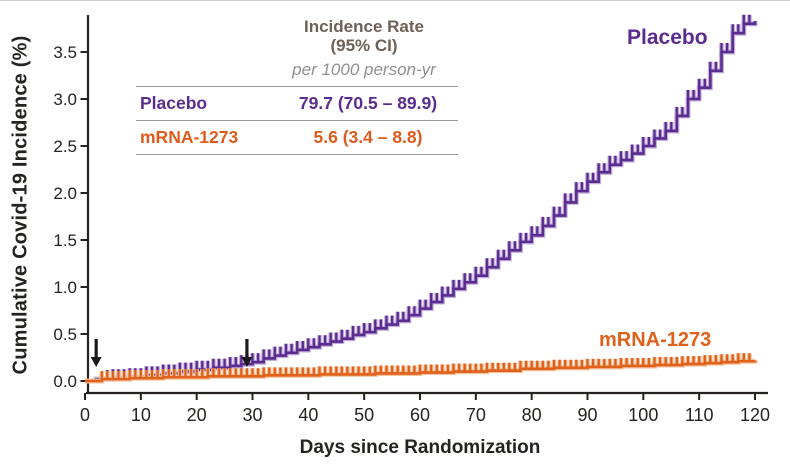 The image size is (790, 468). Describe the element at coordinates (755, 415) in the screenshot. I see `x-tick-label: 120` at that location.